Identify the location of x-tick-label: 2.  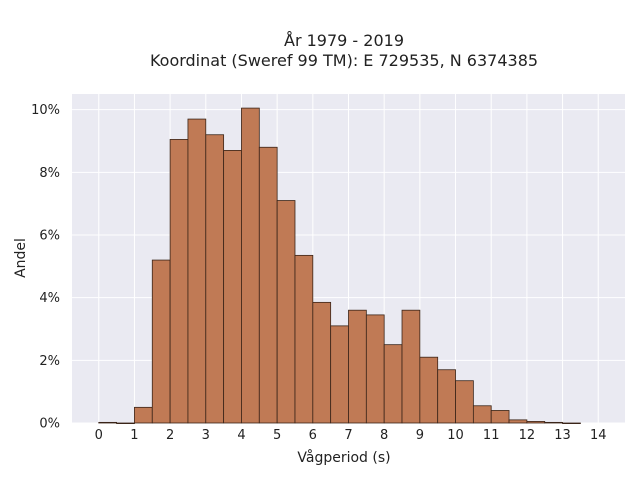
(170, 435).